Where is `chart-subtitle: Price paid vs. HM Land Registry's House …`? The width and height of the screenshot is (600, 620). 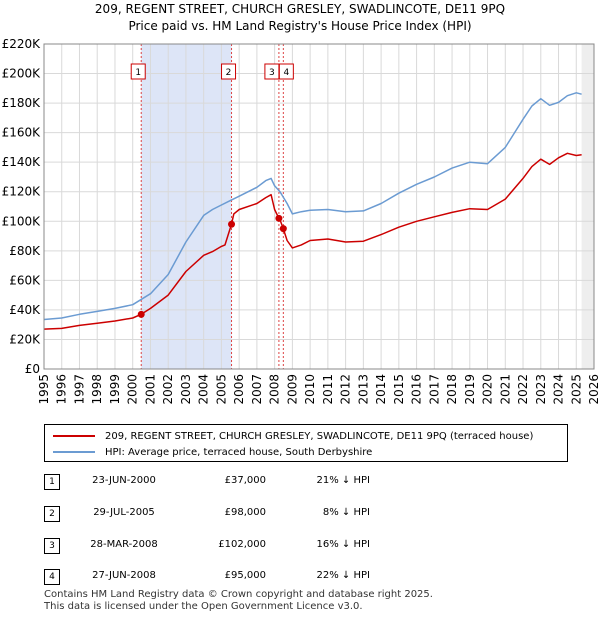 chart-subtitle: Price paid vs. HM Land Registry's House … is located at coordinates (300, 26).